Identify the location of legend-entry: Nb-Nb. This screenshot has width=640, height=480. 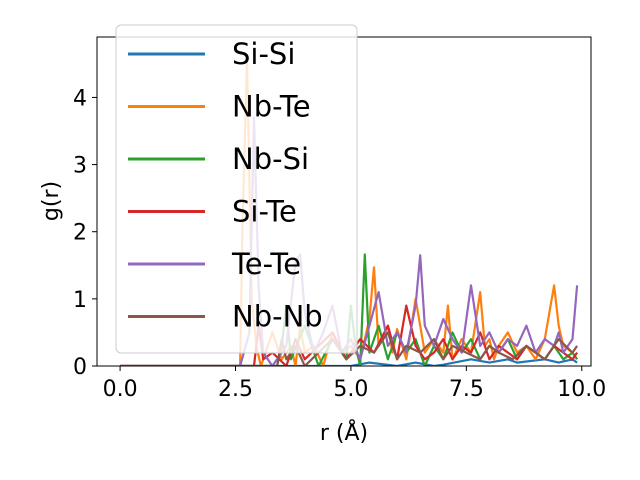
(277, 317).